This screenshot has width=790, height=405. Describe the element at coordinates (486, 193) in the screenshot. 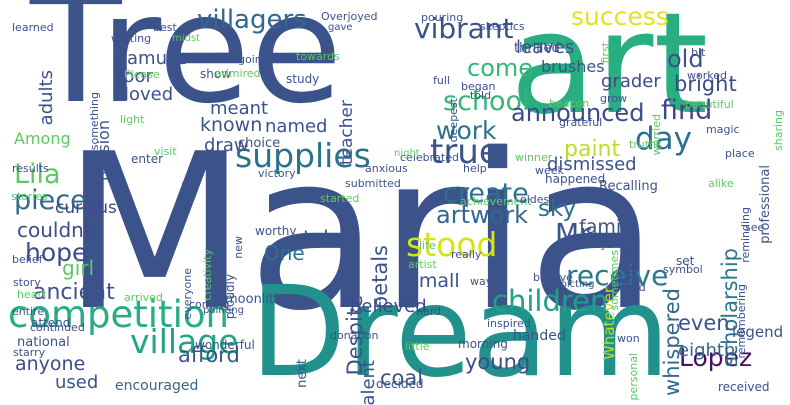

I see `word-create: create` at that location.